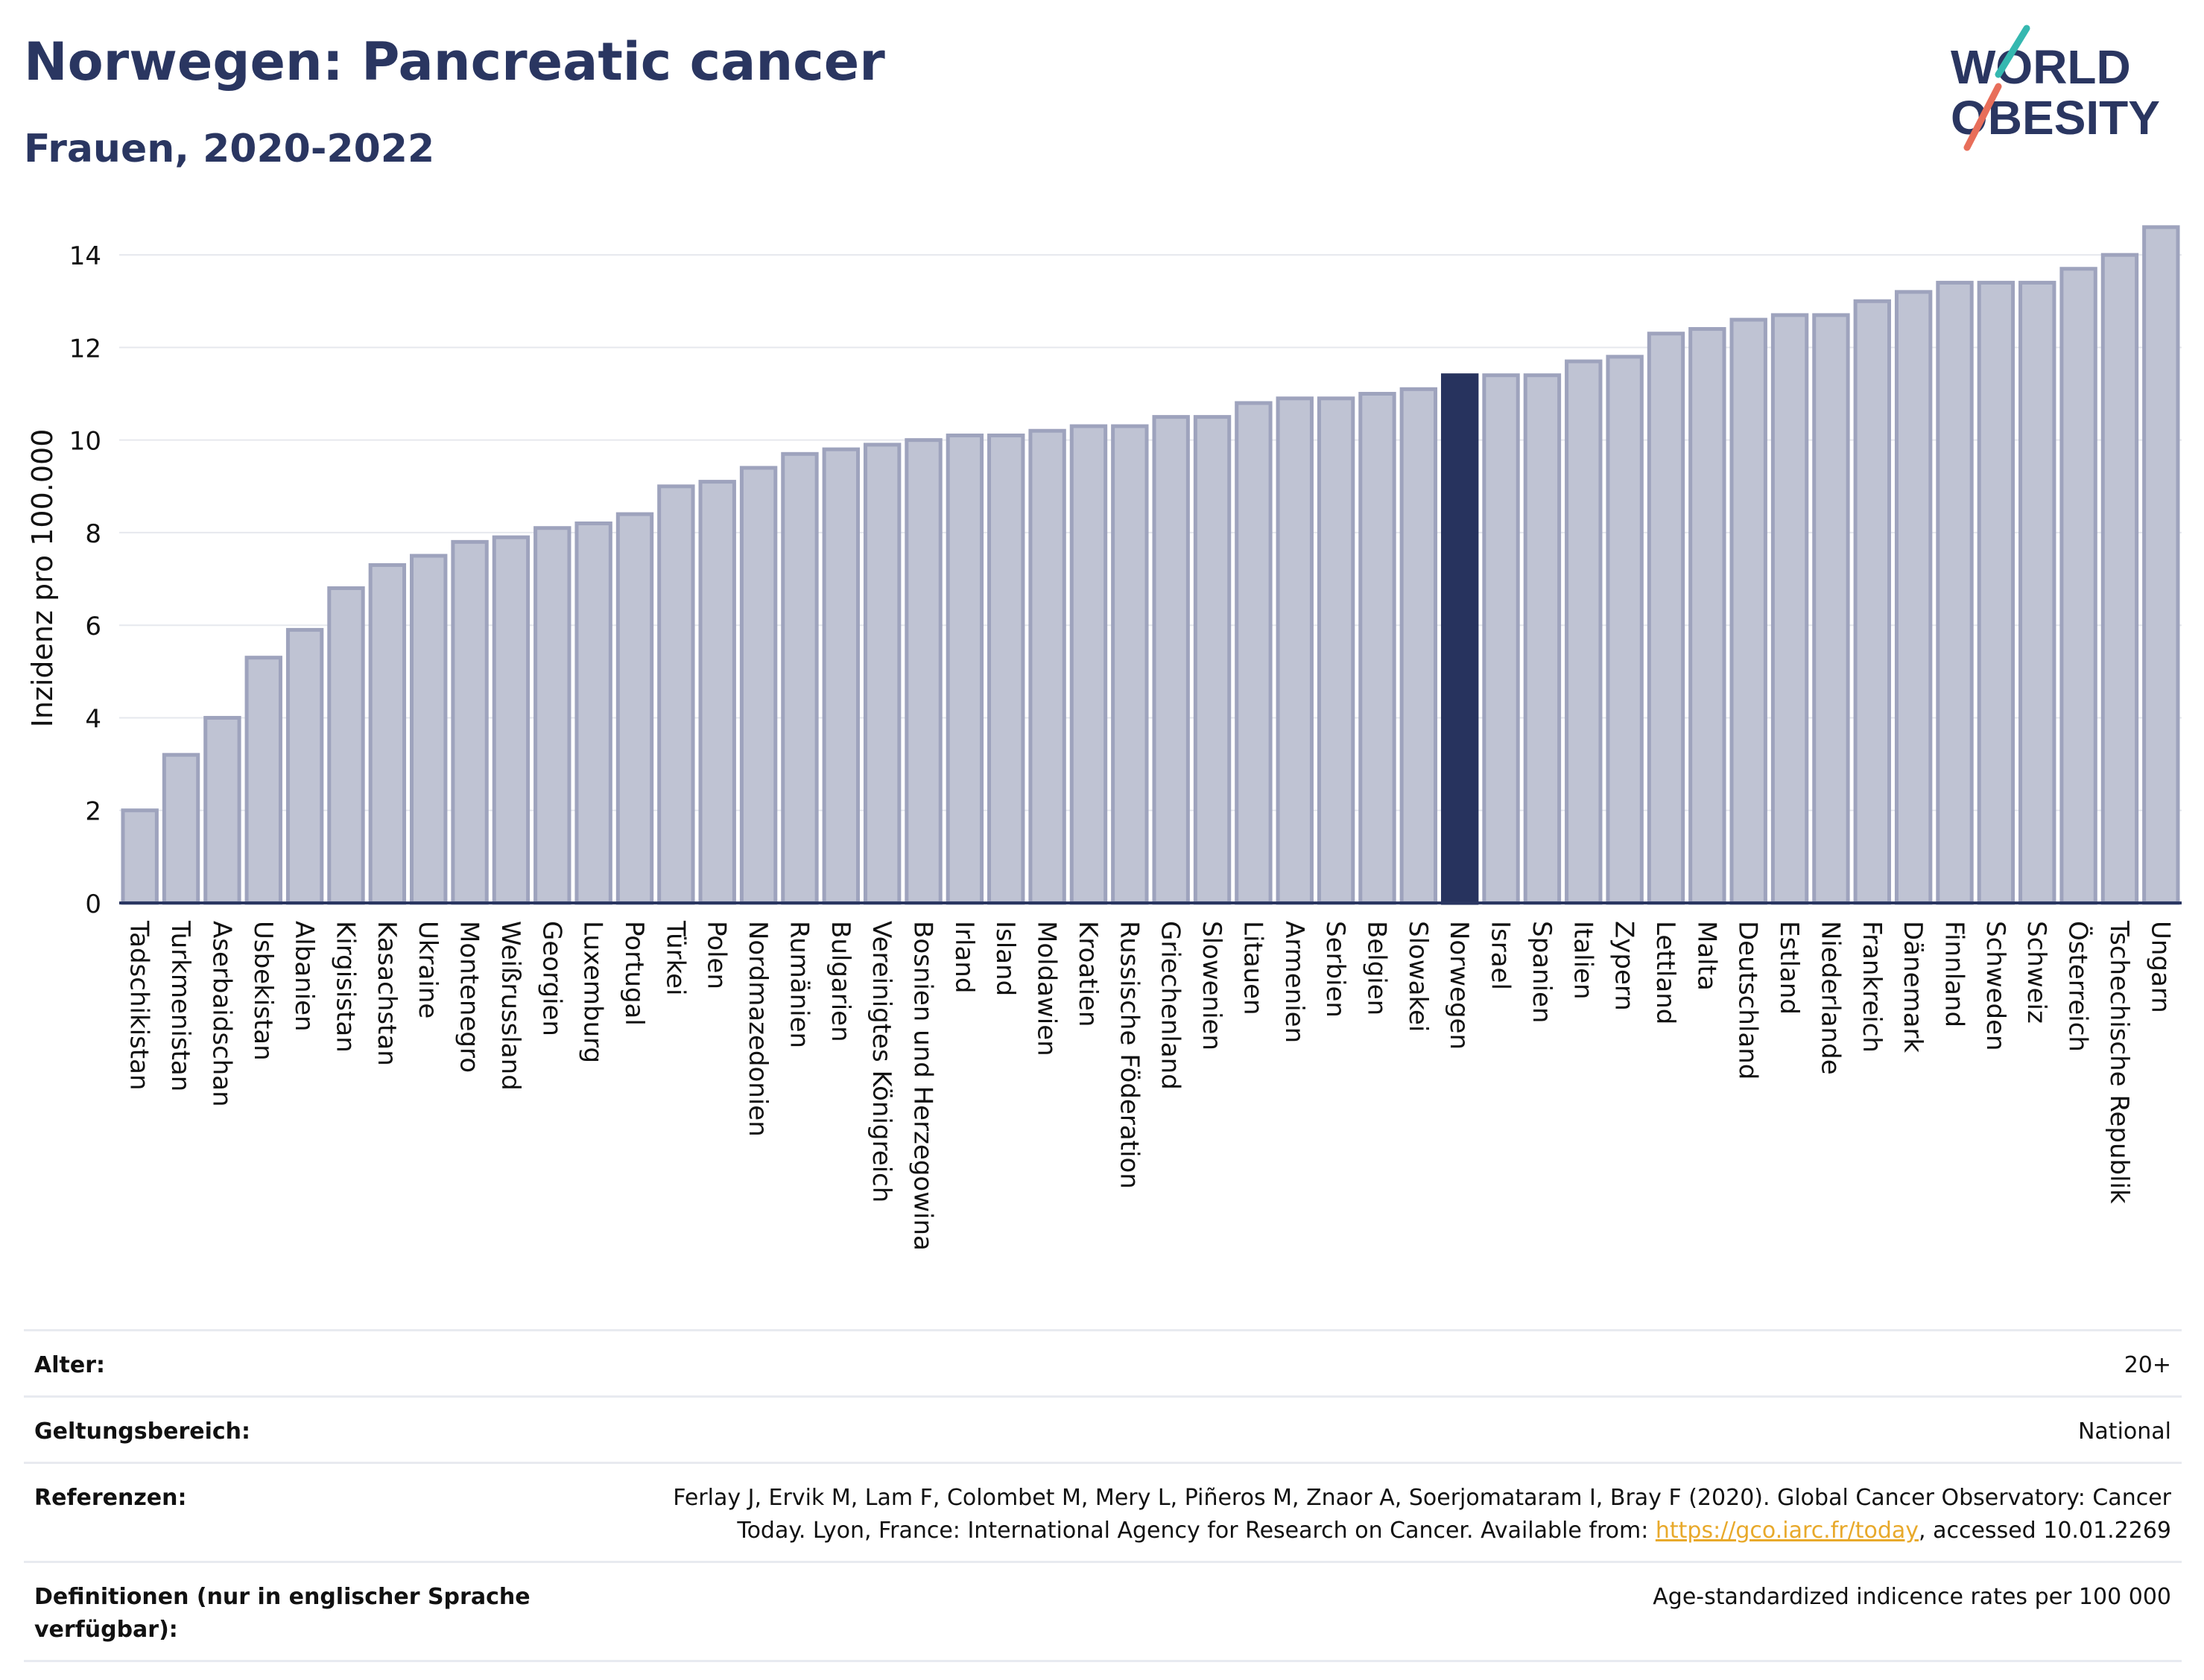 Image resolution: width=2204 pixels, height=1680 pixels. I want to click on bar-Weißrussland, so click(511, 720).